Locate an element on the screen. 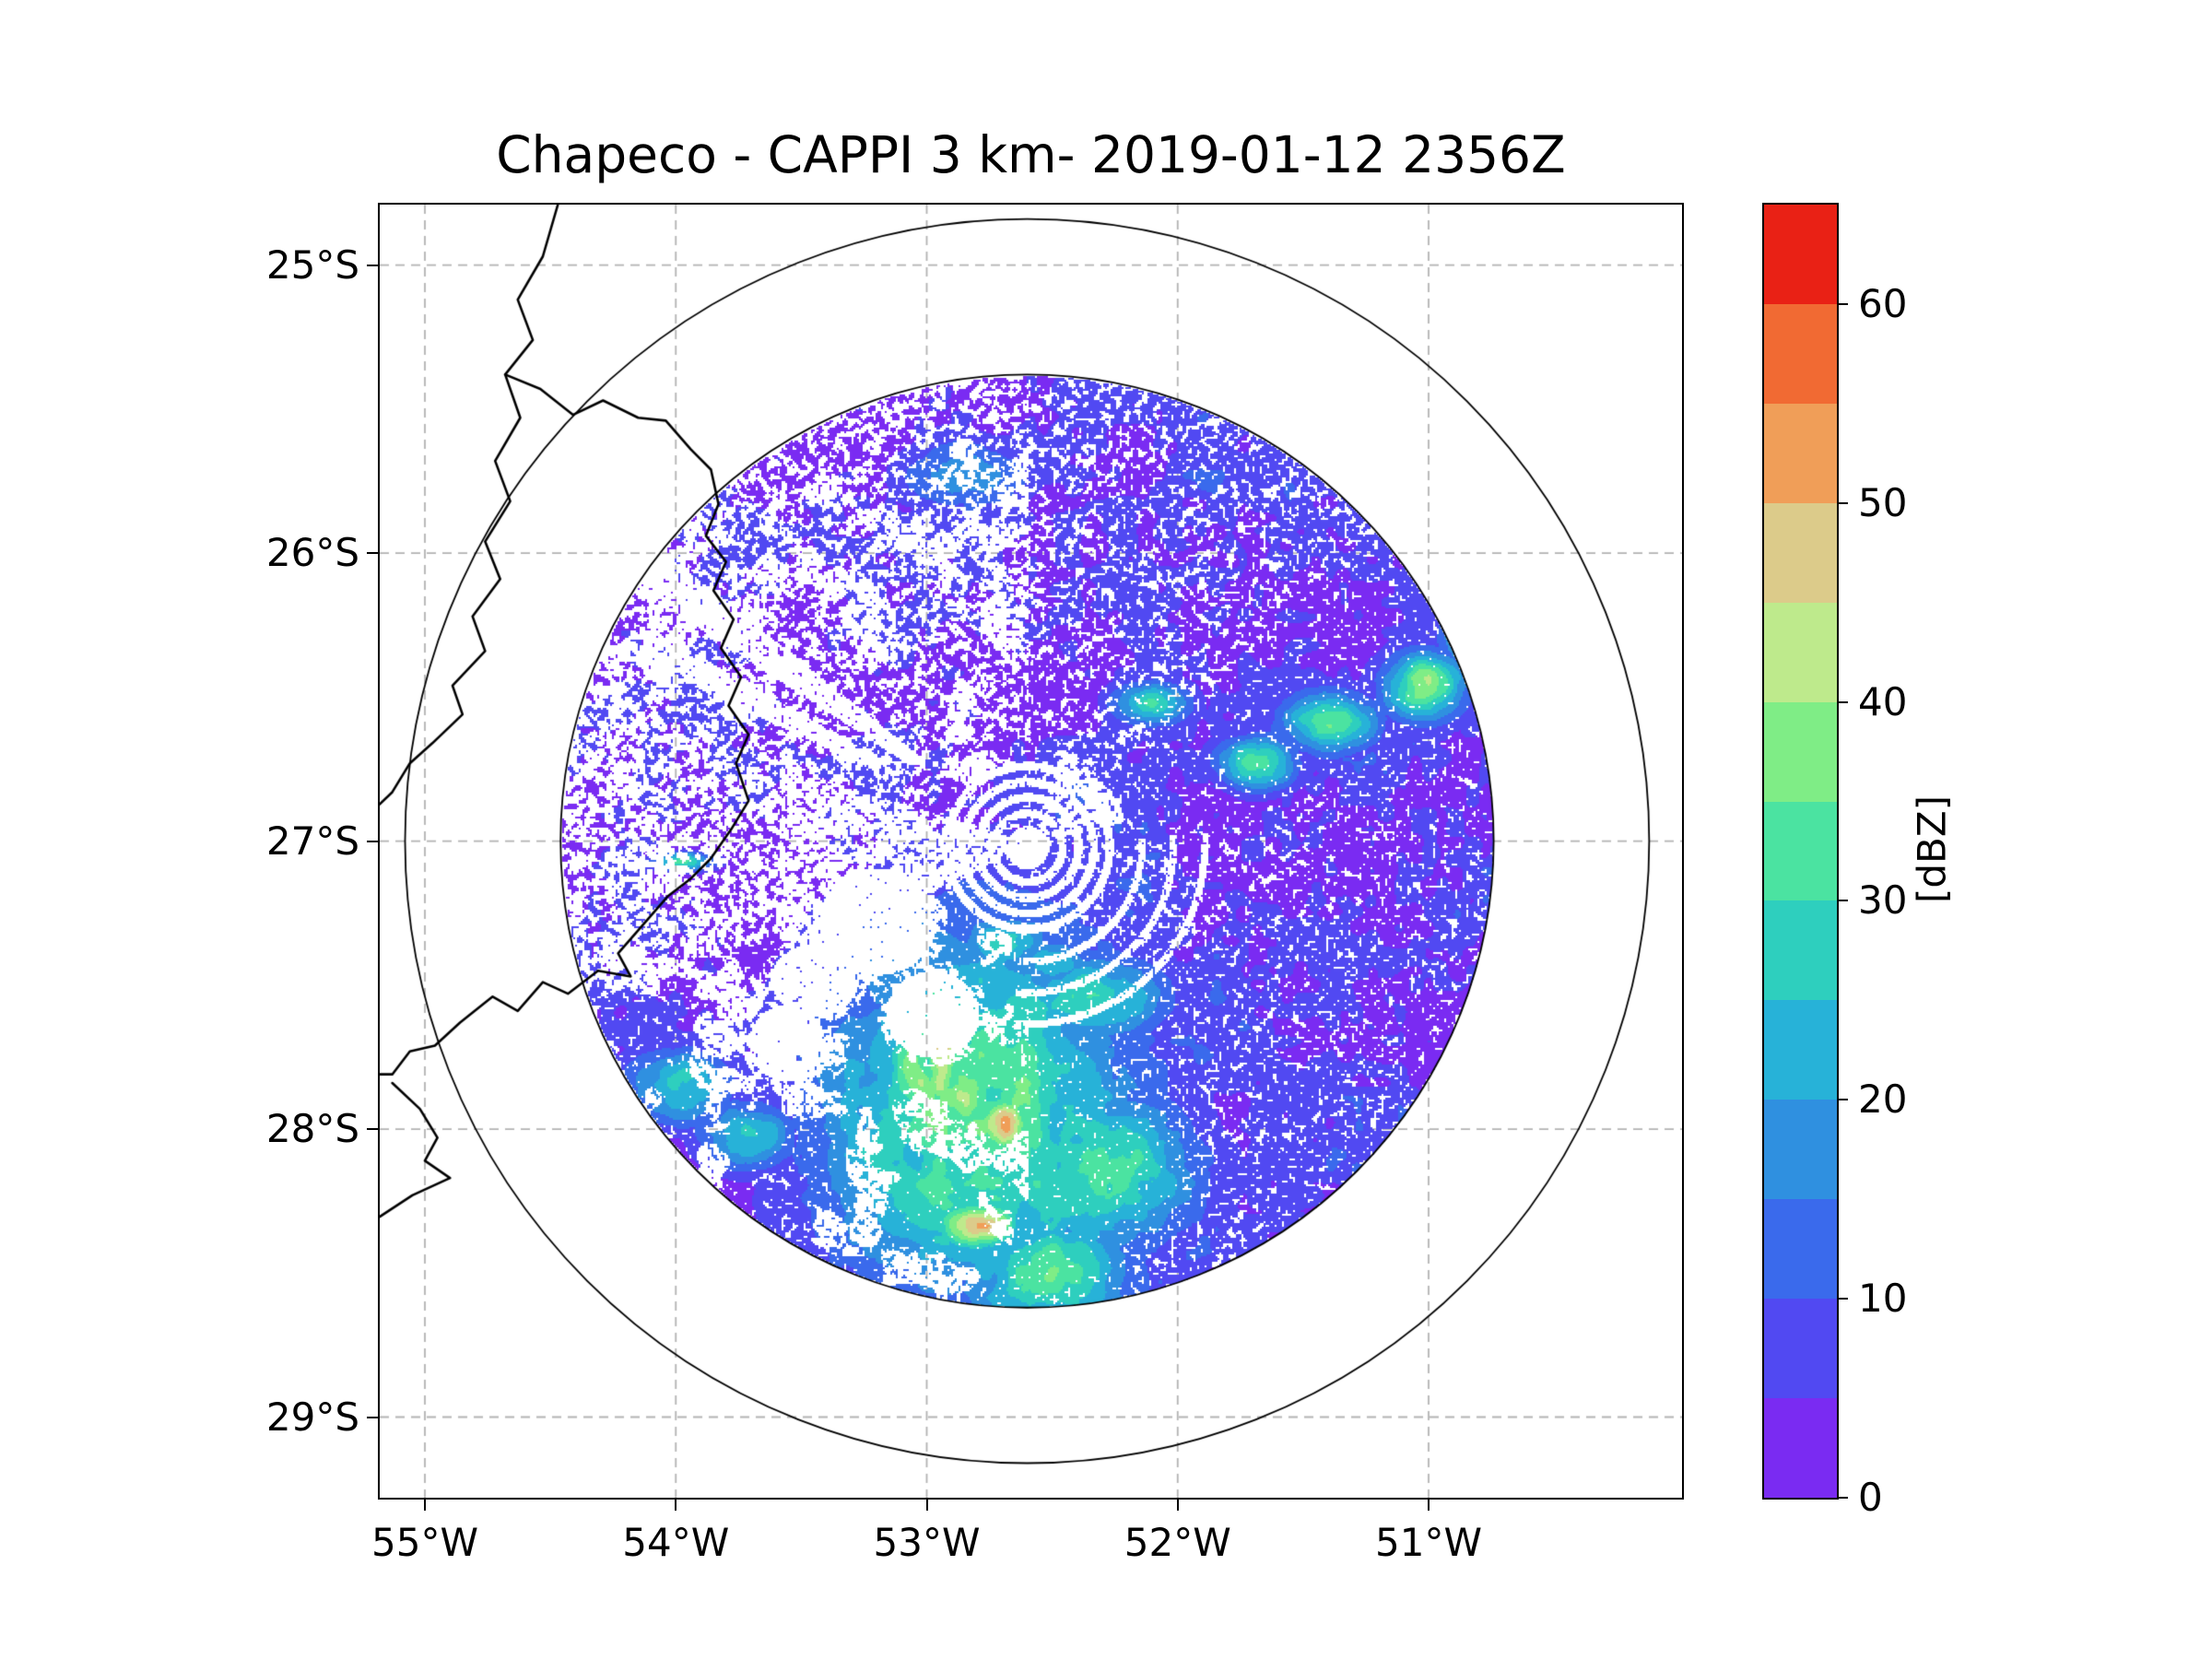 The height and width of the screenshot is (1659, 2212). colorbar-tick-label: 60 is located at coordinates (1883, 303).